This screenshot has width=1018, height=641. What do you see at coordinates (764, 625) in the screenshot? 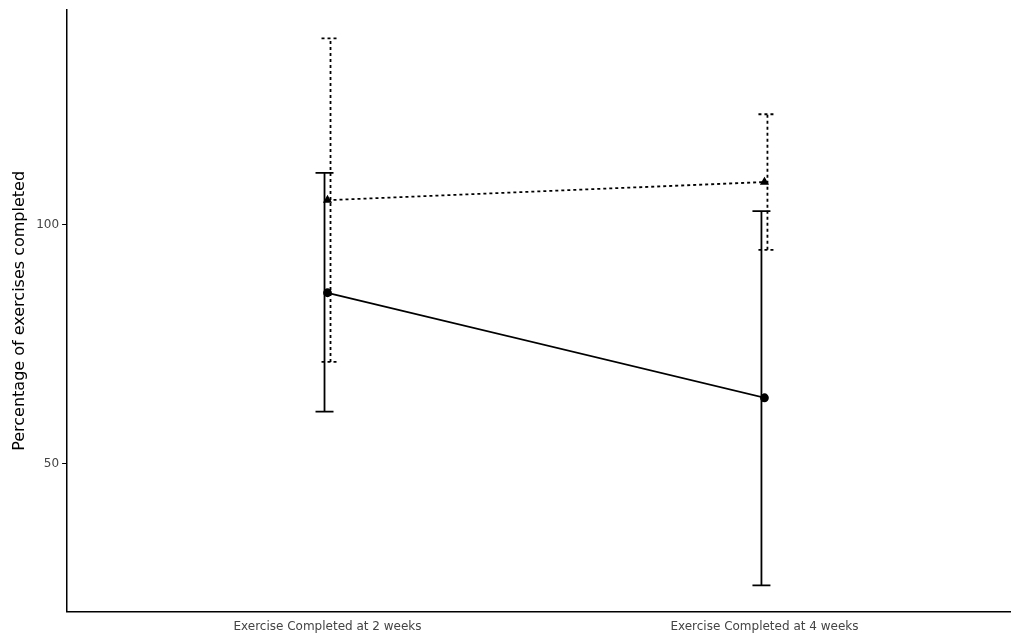
I see `x-tick-label: Exercise Completed at 4 weeks` at bounding box center [764, 625].